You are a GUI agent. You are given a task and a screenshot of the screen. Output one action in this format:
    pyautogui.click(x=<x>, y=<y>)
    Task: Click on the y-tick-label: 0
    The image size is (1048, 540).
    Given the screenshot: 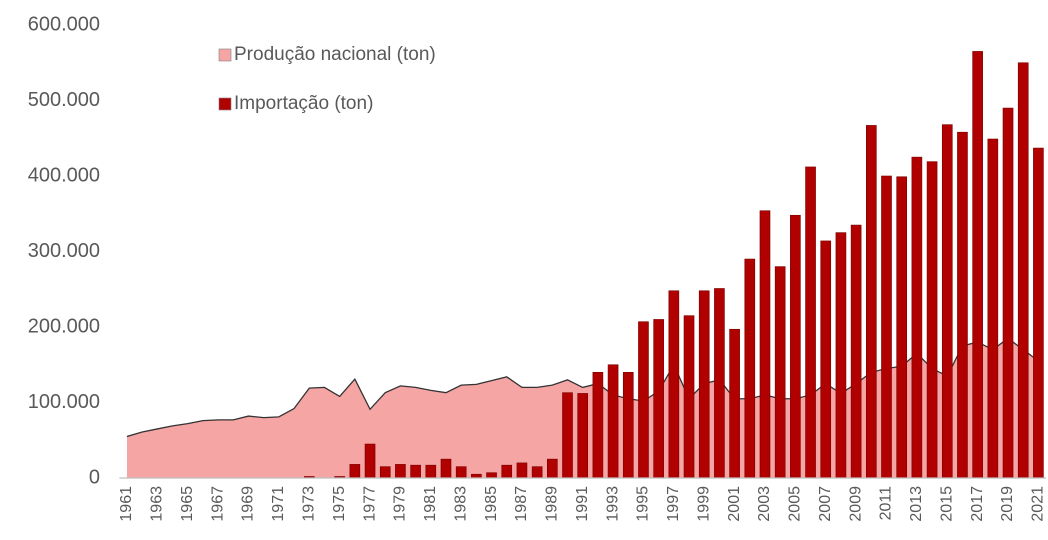 What is the action you would take?
    pyautogui.click(x=94, y=477)
    